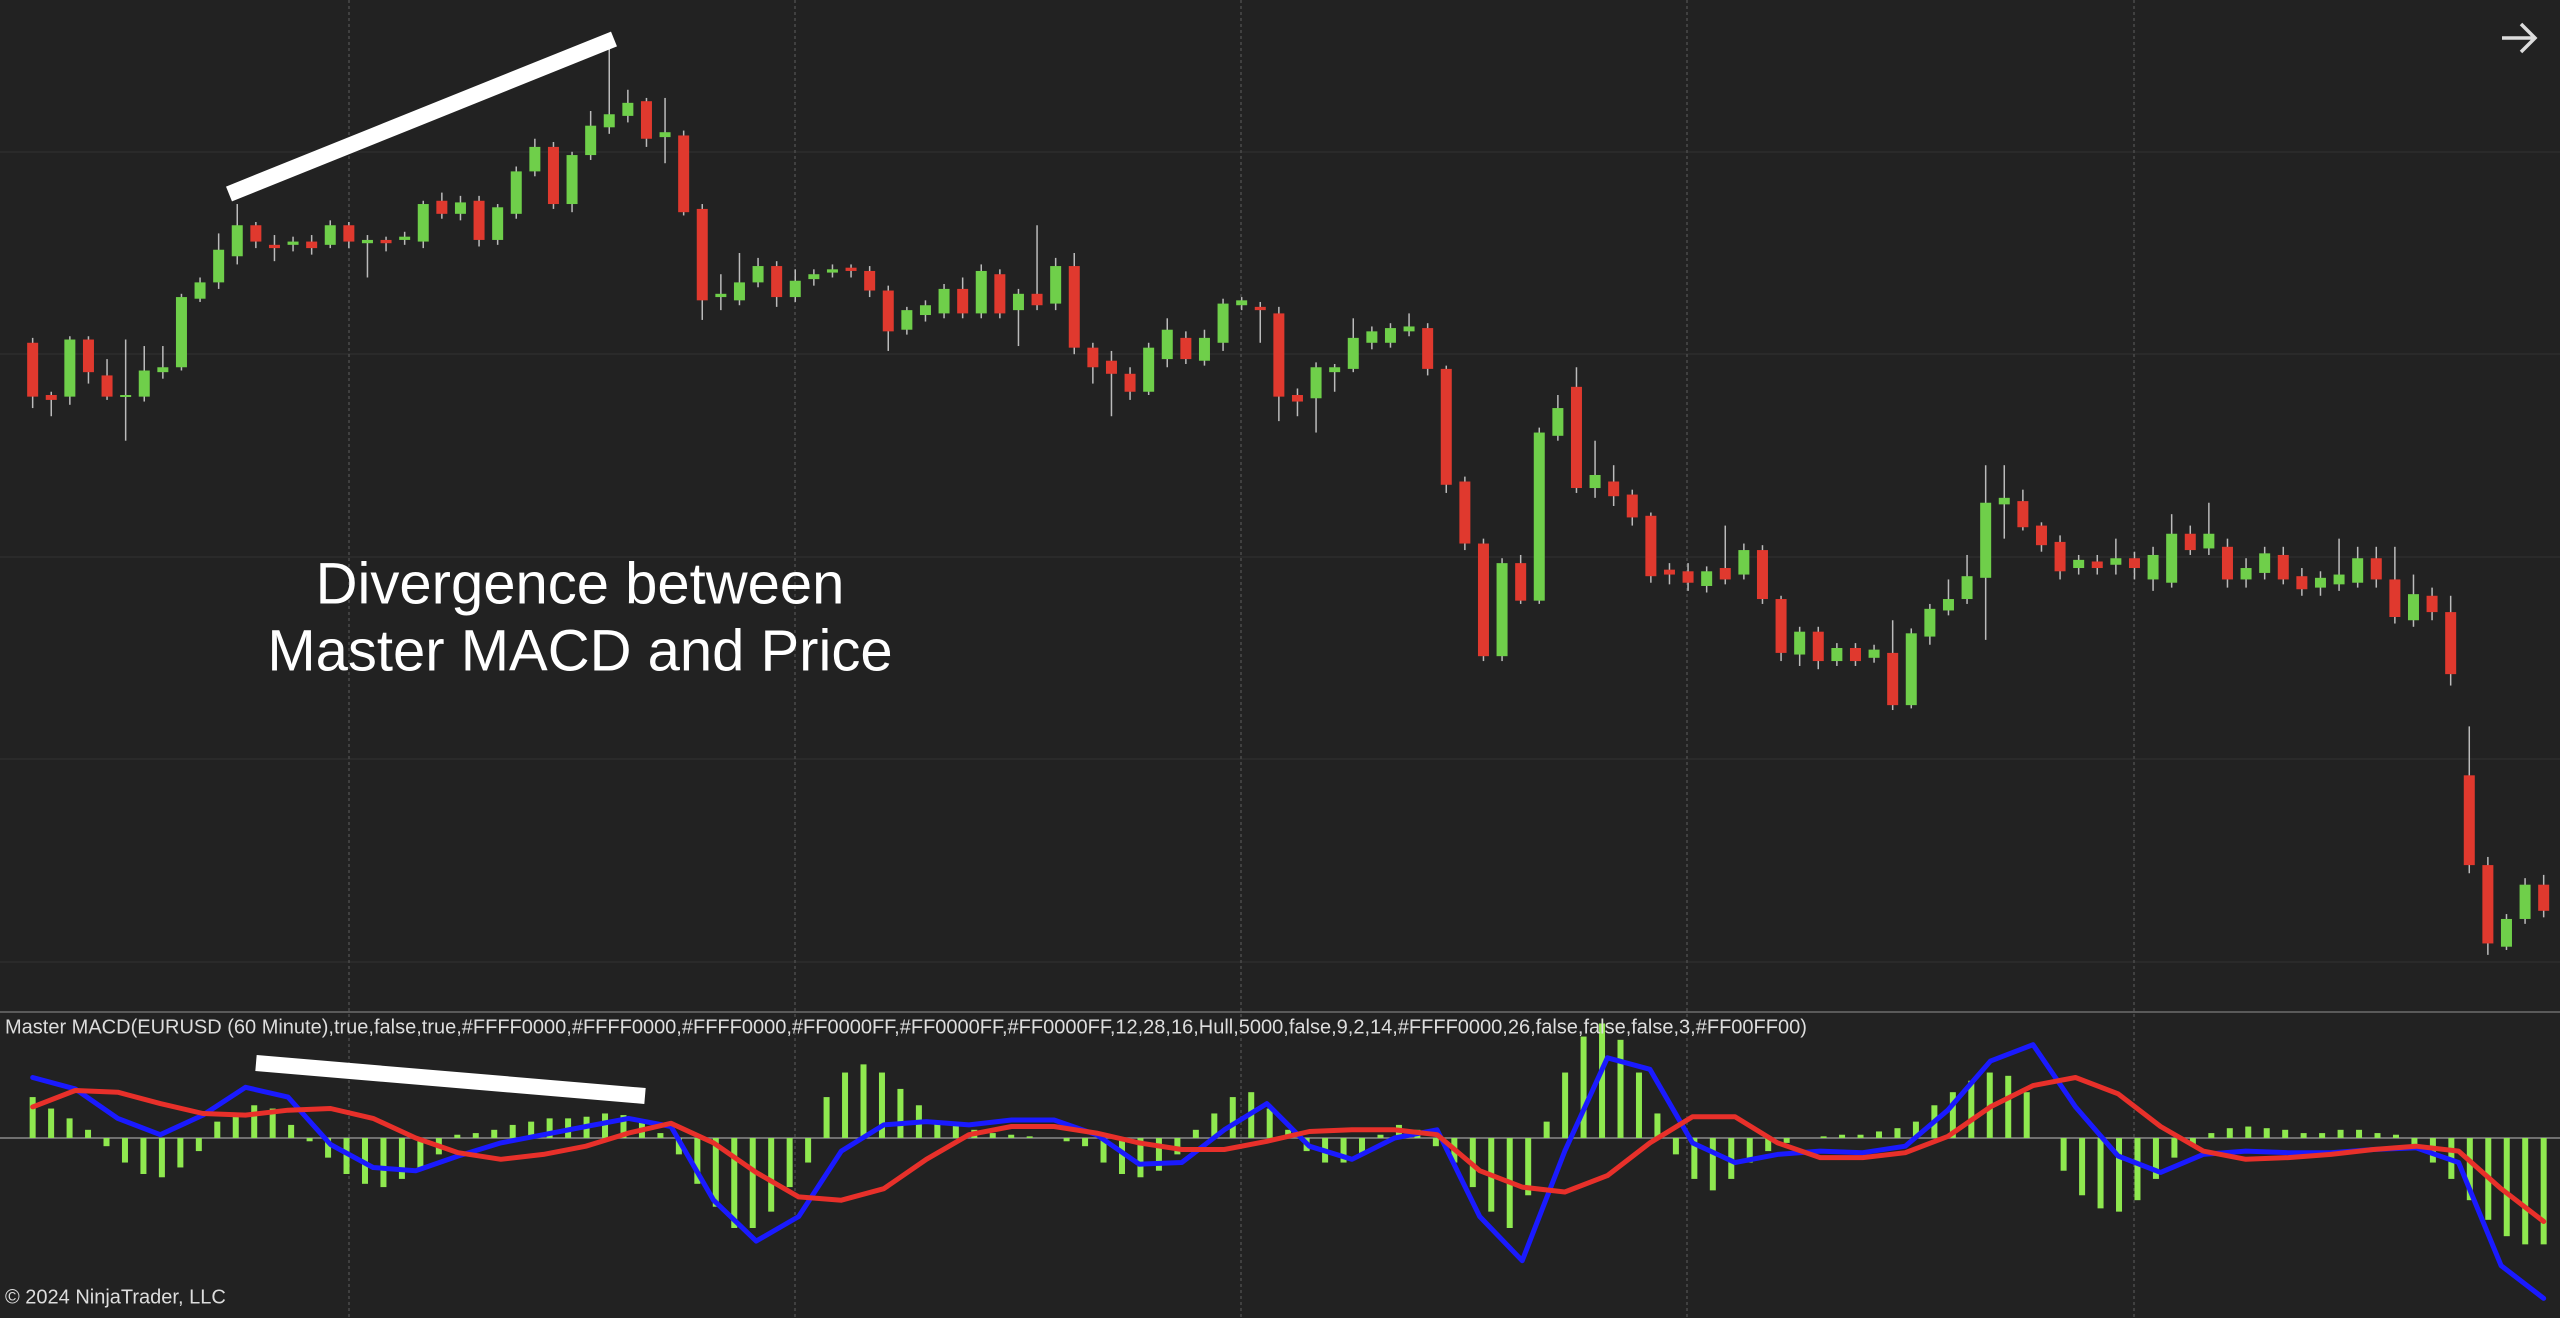 This screenshot has height=1318, width=2560. I want to click on divergence-line, so click(421, 116).